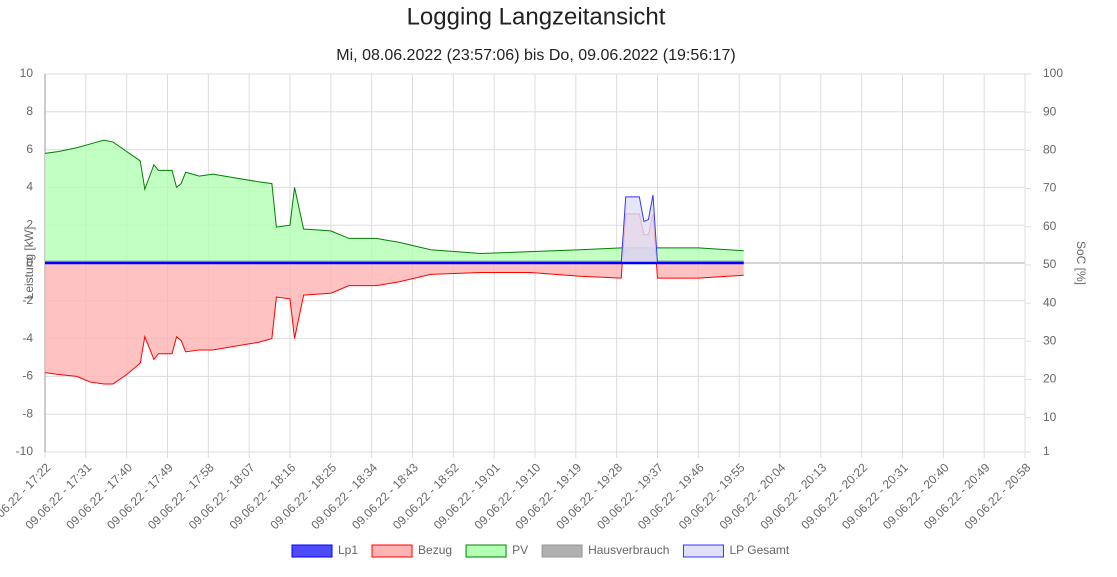 The image size is (1117, 577). I want to click on y-tick-label: 0, so click(29, 262).